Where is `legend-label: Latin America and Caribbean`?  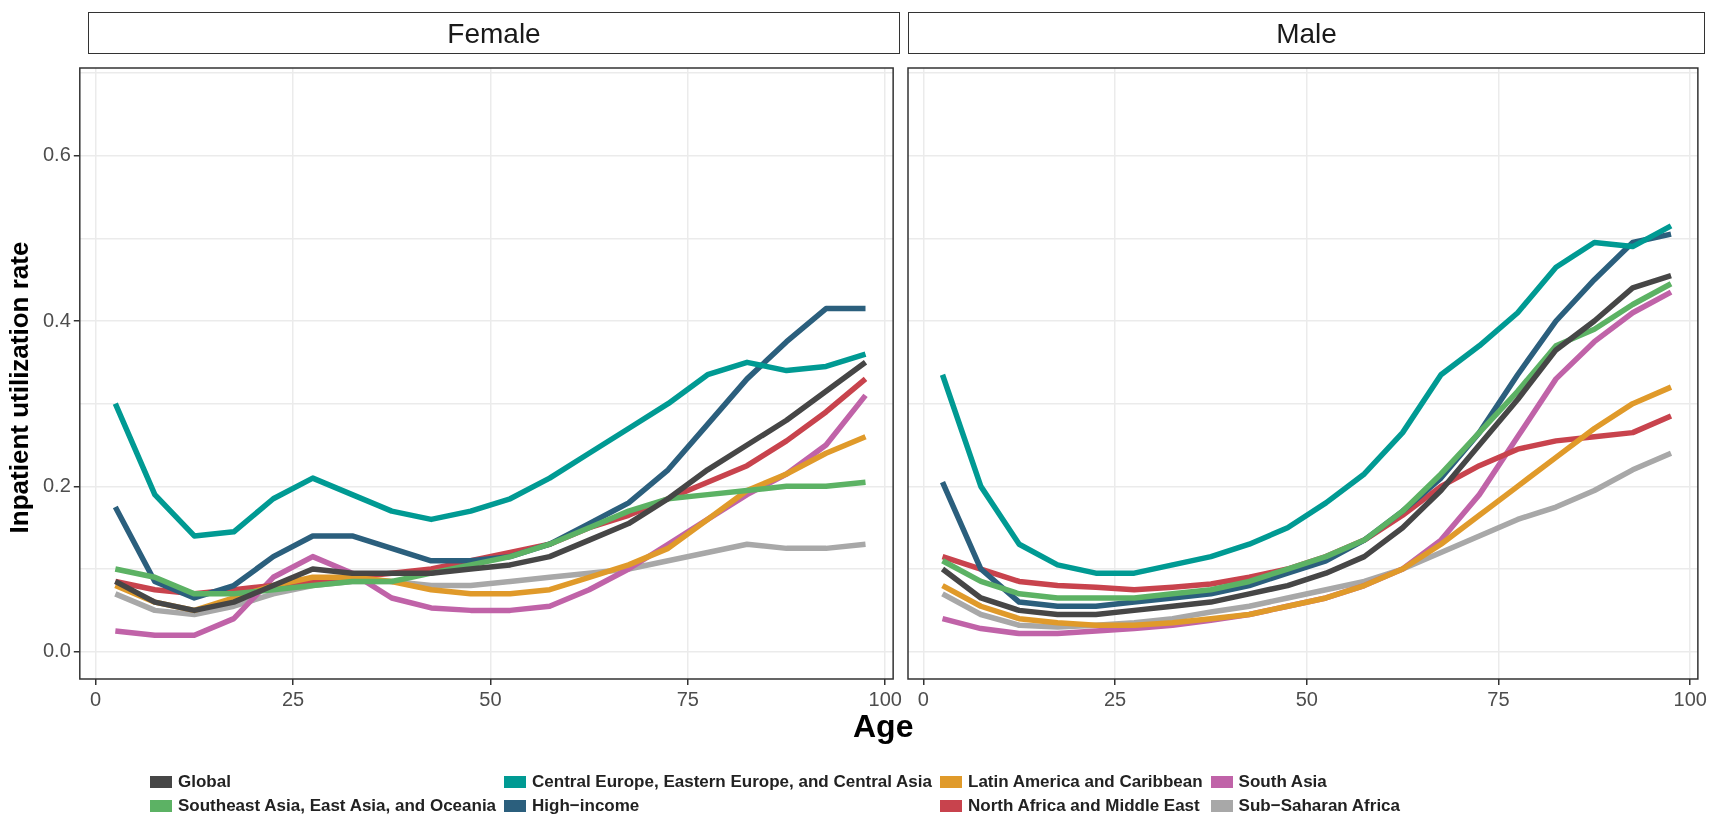 legend-label: Latin America and Caribbean is located at coordinates (1085, 782).